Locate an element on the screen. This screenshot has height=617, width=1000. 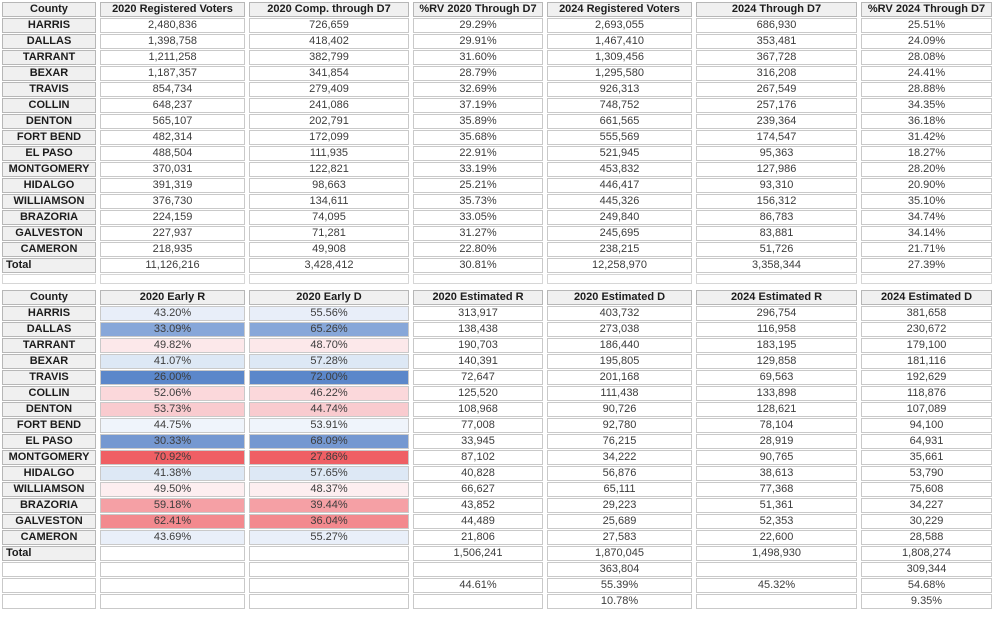
value-cell: 186,440 is located at coordinates (619, 345).